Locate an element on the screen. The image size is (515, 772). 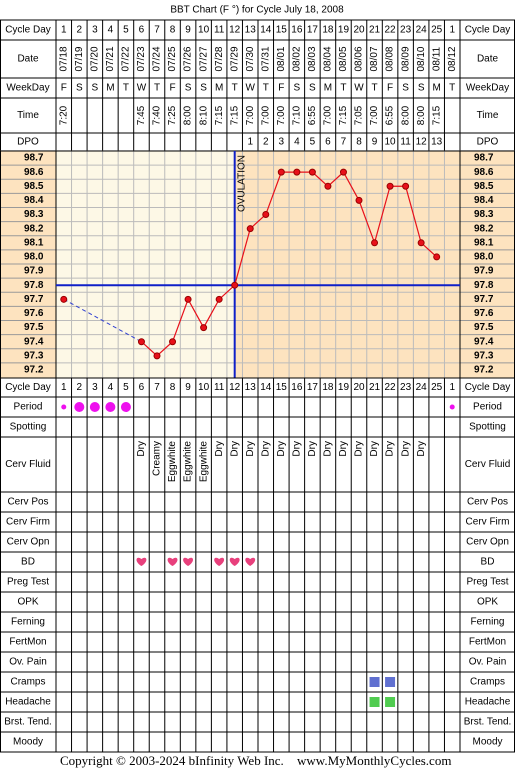
row-label: Ov. Pain is located at coordinates (28, 662).